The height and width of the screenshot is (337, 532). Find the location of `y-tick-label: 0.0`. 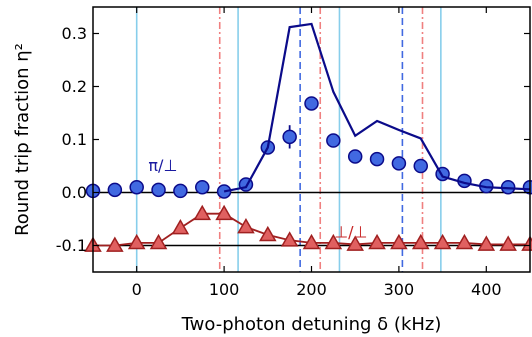

y-tick-label: 0.0 is located at coordinates (74, 192).